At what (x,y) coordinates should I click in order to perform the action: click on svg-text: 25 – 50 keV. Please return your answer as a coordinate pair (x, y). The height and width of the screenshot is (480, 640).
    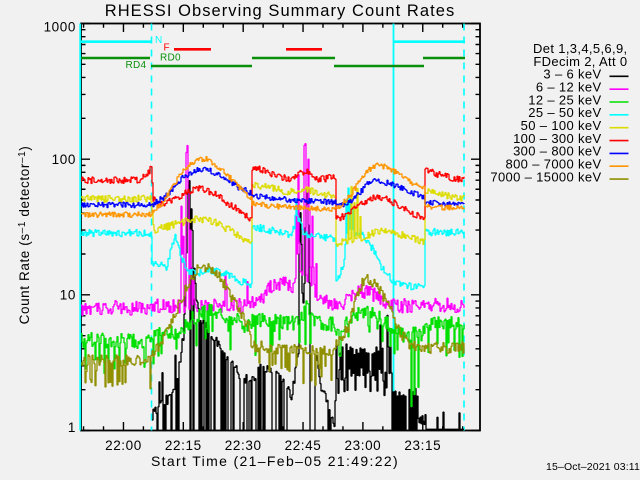
    Looking at the image, I should click on (564, 112).